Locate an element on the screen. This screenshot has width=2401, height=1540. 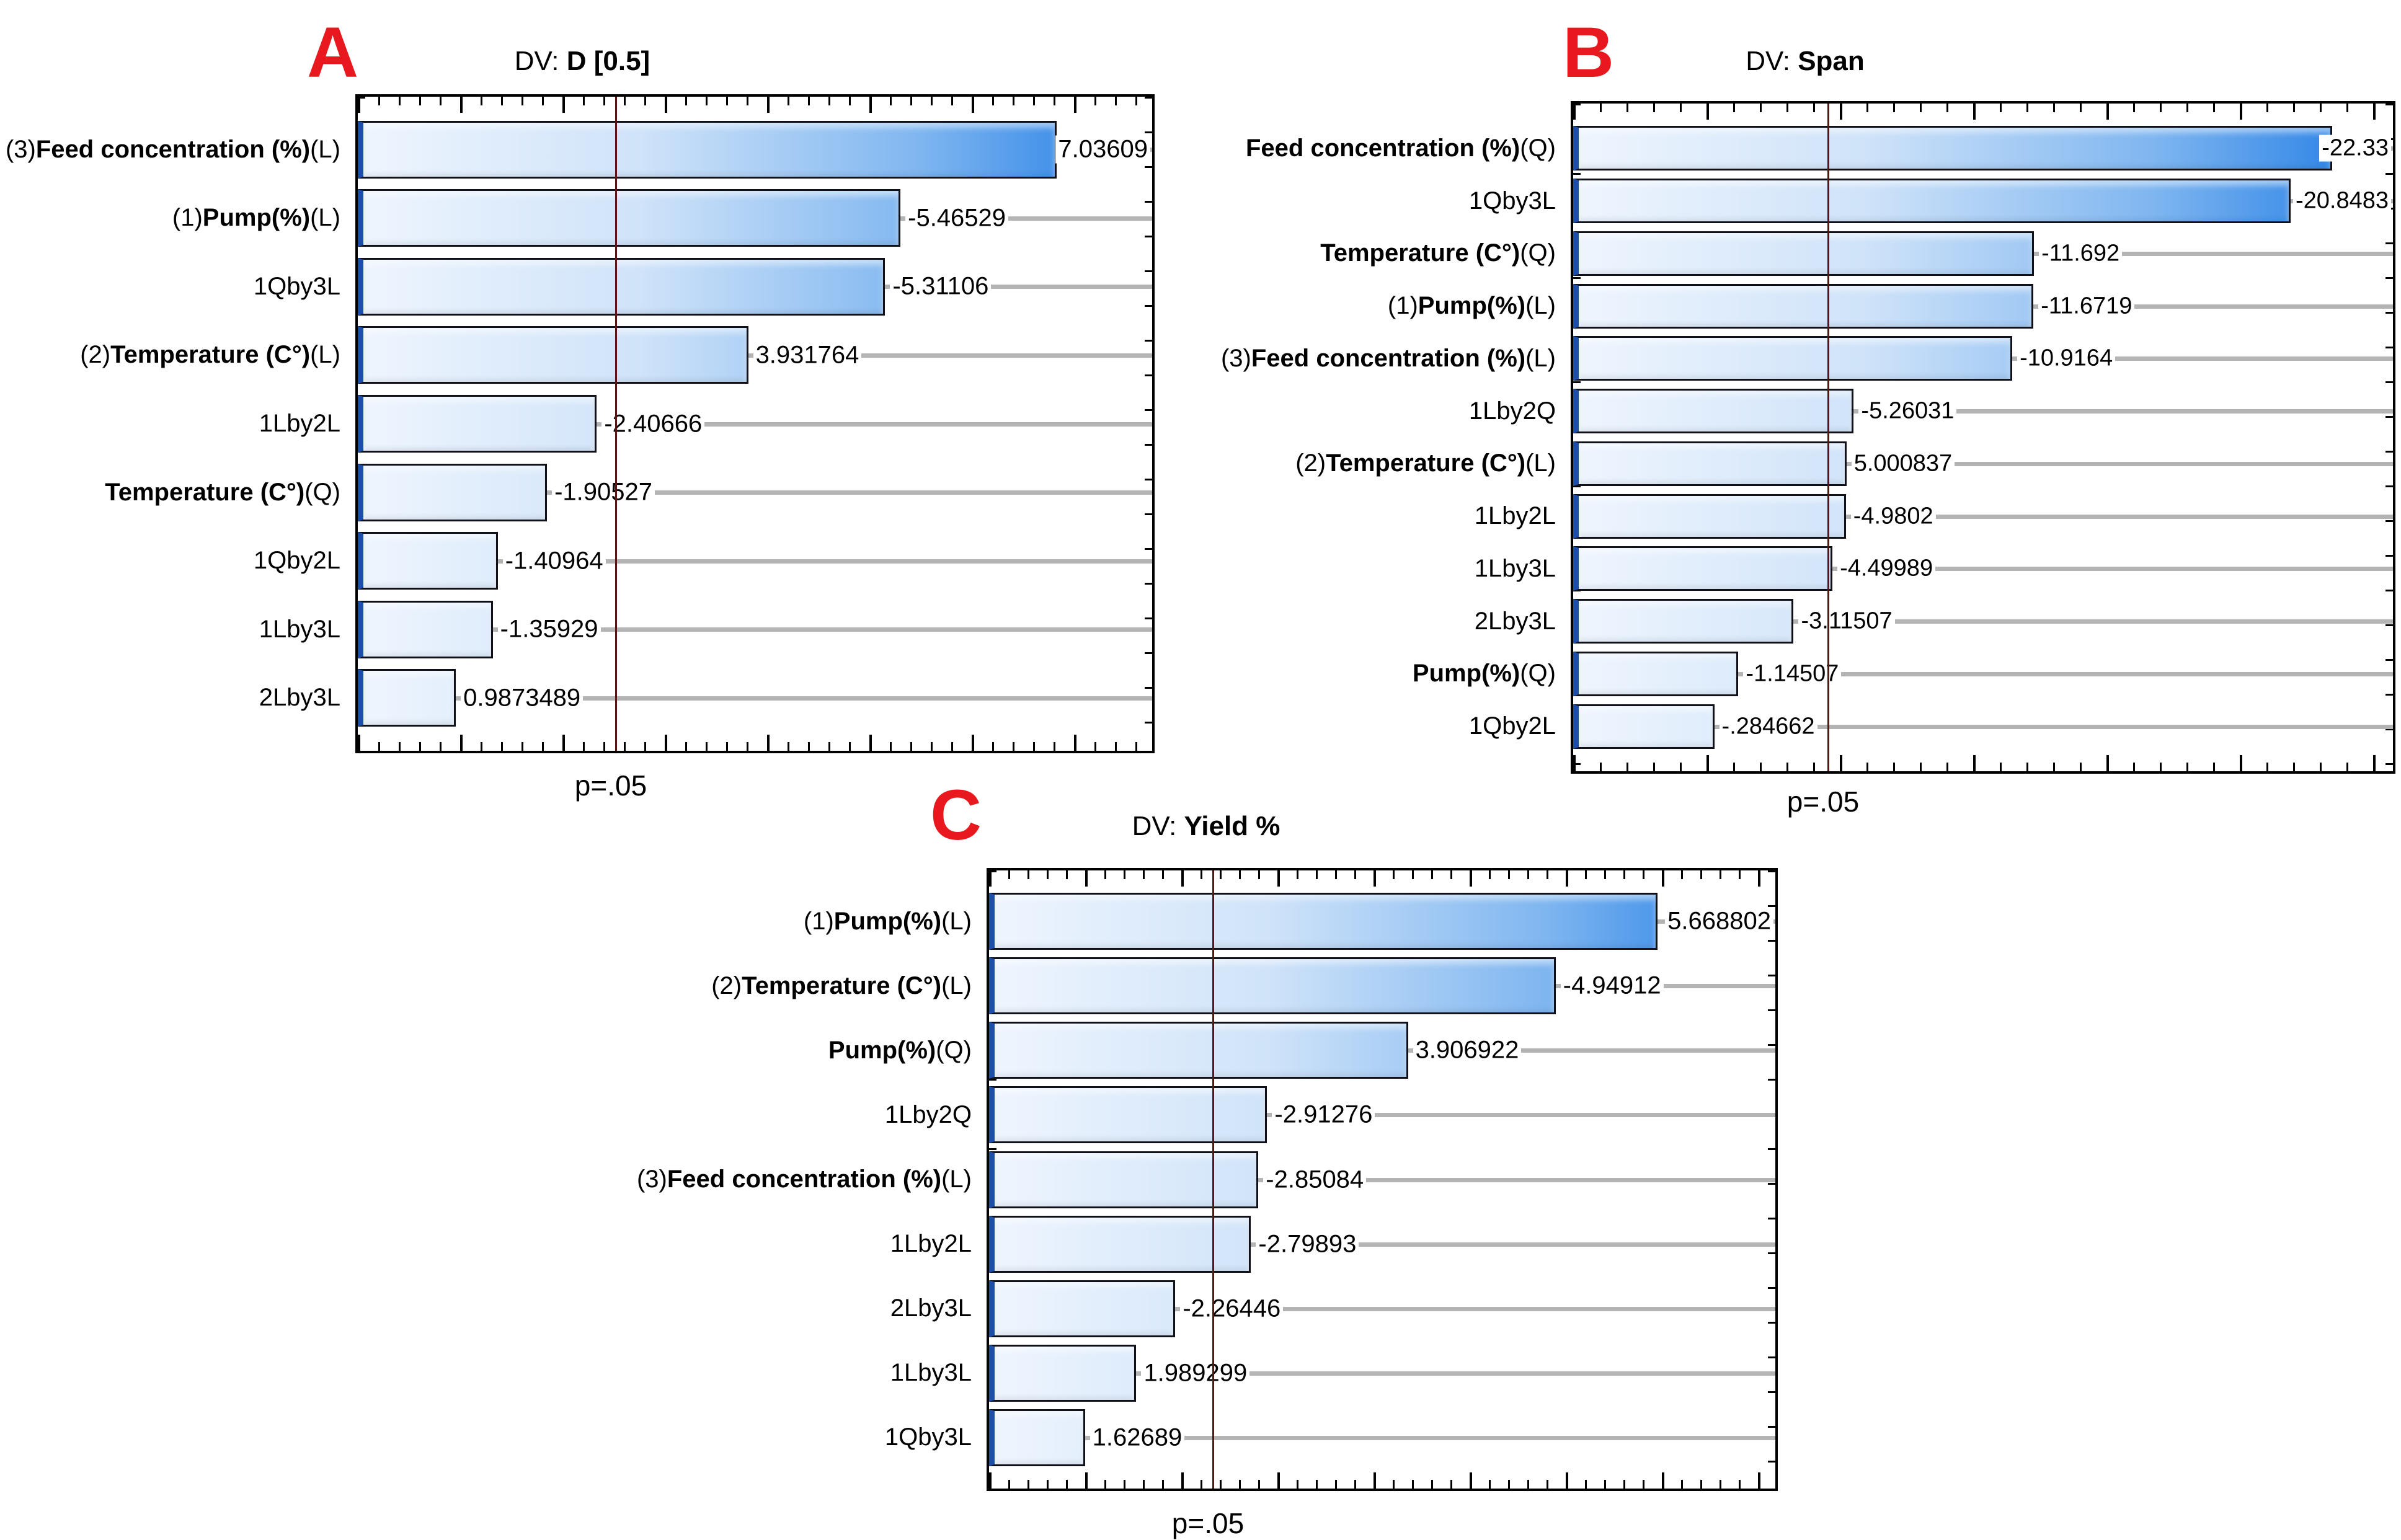
chart-title-dv-name: Span is located at coordinates (1831, 61).